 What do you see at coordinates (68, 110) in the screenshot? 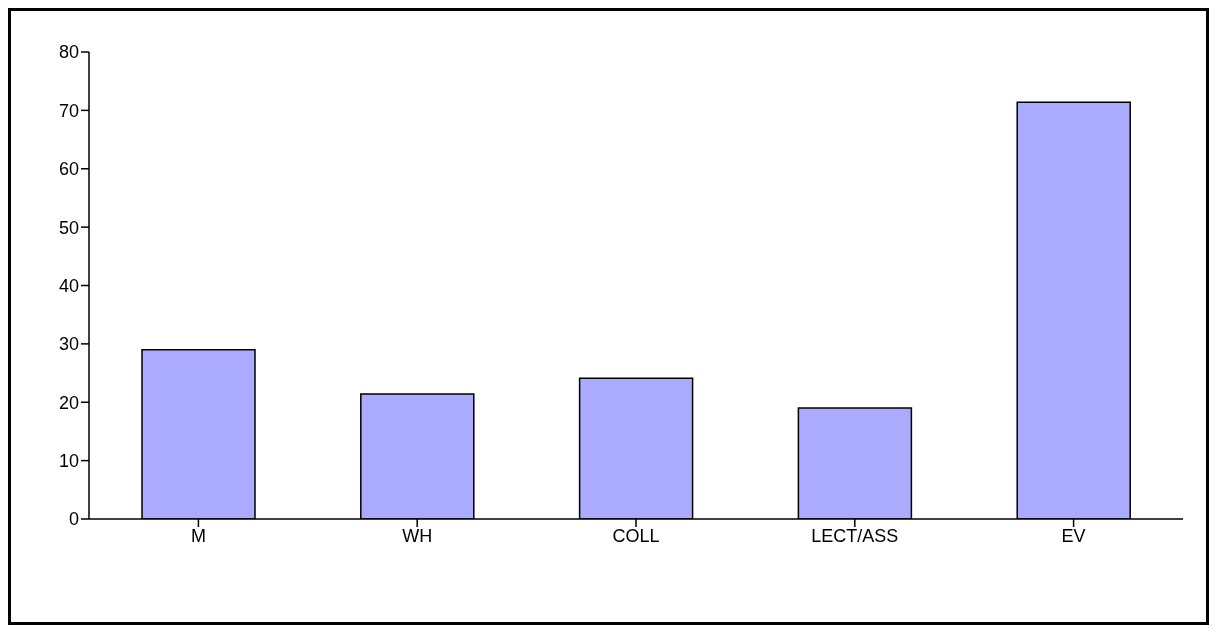
I see `y-tick-label: 70` at bounding box center [68, 110].